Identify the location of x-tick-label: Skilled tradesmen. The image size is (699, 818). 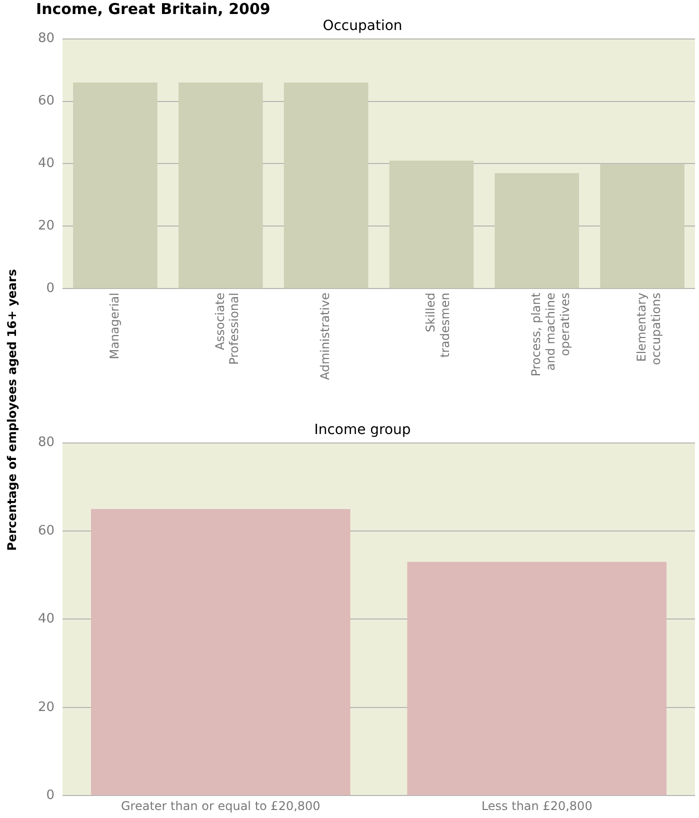
(438, 325).